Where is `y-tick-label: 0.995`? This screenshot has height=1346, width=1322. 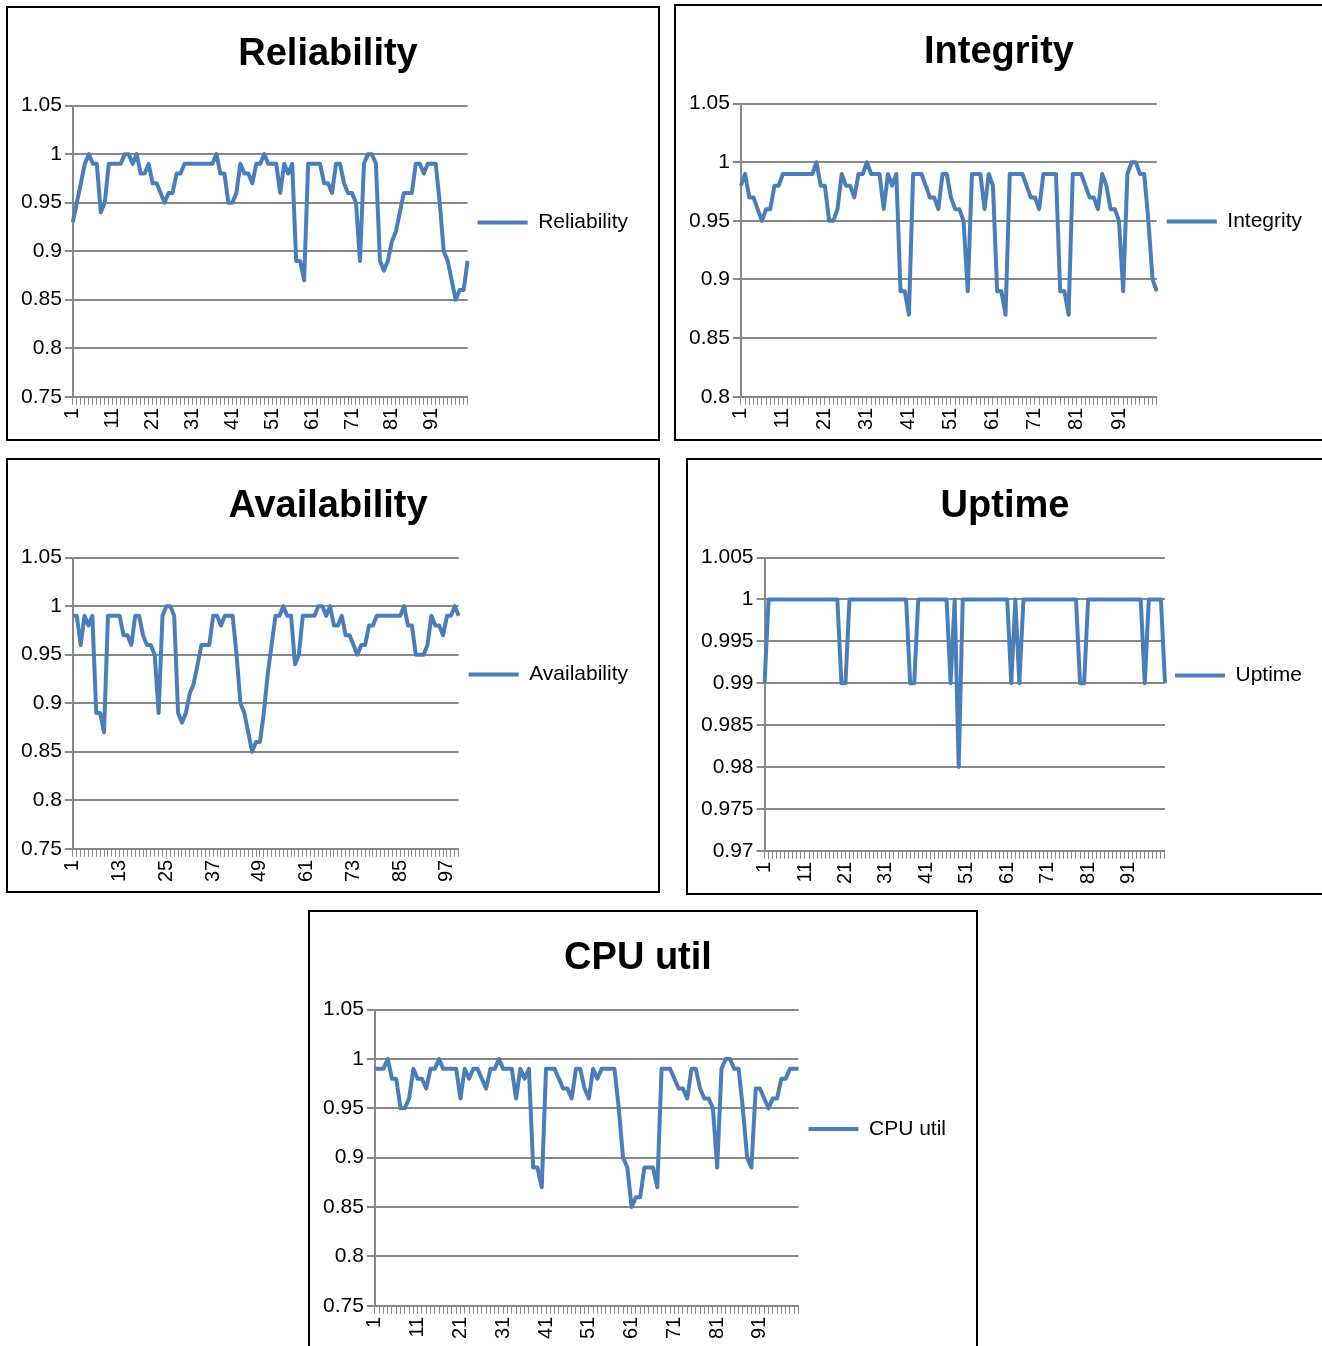 y-tick-label: 0.995 is located at coordinates (727, 640).